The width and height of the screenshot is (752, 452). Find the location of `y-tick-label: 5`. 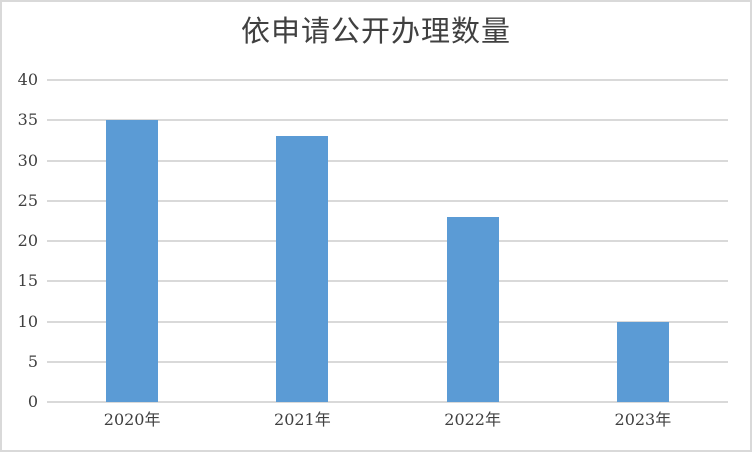

y-tick-label: 5 is located at coordinates (32, 361).